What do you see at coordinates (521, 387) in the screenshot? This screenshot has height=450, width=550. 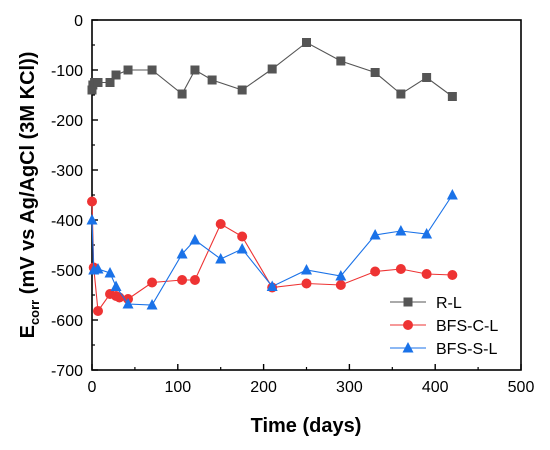 I see `x-tick-label: 500` at bounding box center [521, 387].